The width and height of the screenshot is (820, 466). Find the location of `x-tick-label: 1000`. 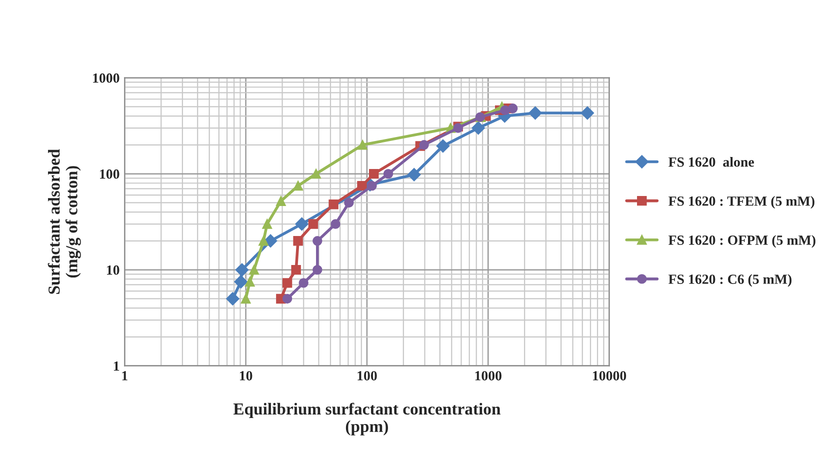

x-tick-label: 1000 is located at coordinates (488, 375).